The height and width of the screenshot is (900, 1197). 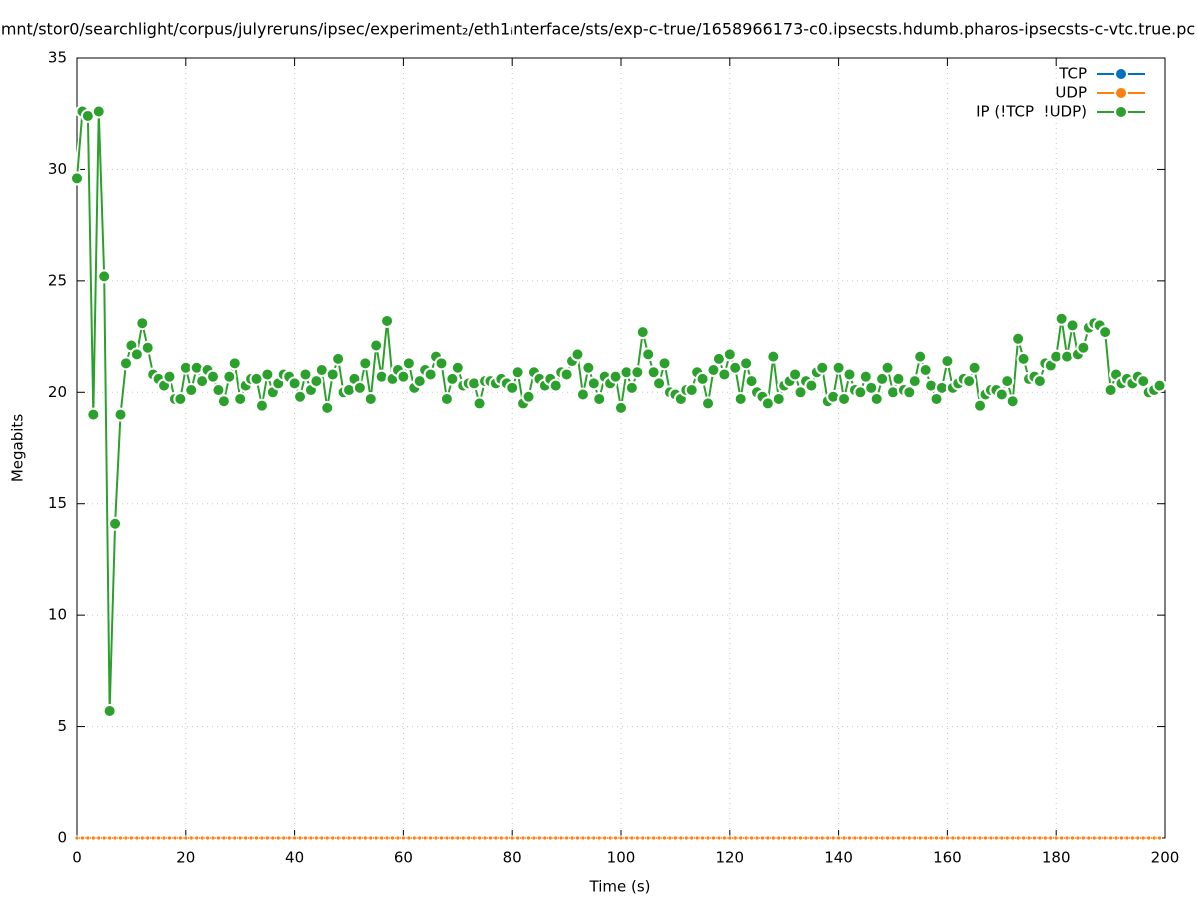 What do you see at coordinates (57, 503) in the screenshot?
I see `y-tick-label: 15` at bounding box center [57, 503].